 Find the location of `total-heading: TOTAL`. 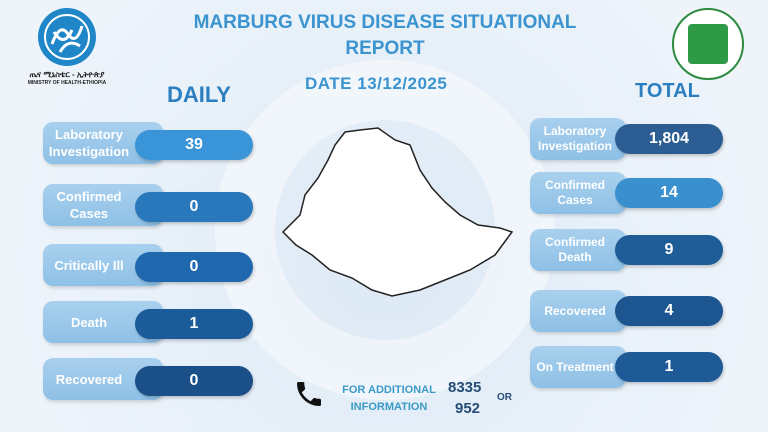

total-heading: TOTAL is located at coordinates (667, 91).